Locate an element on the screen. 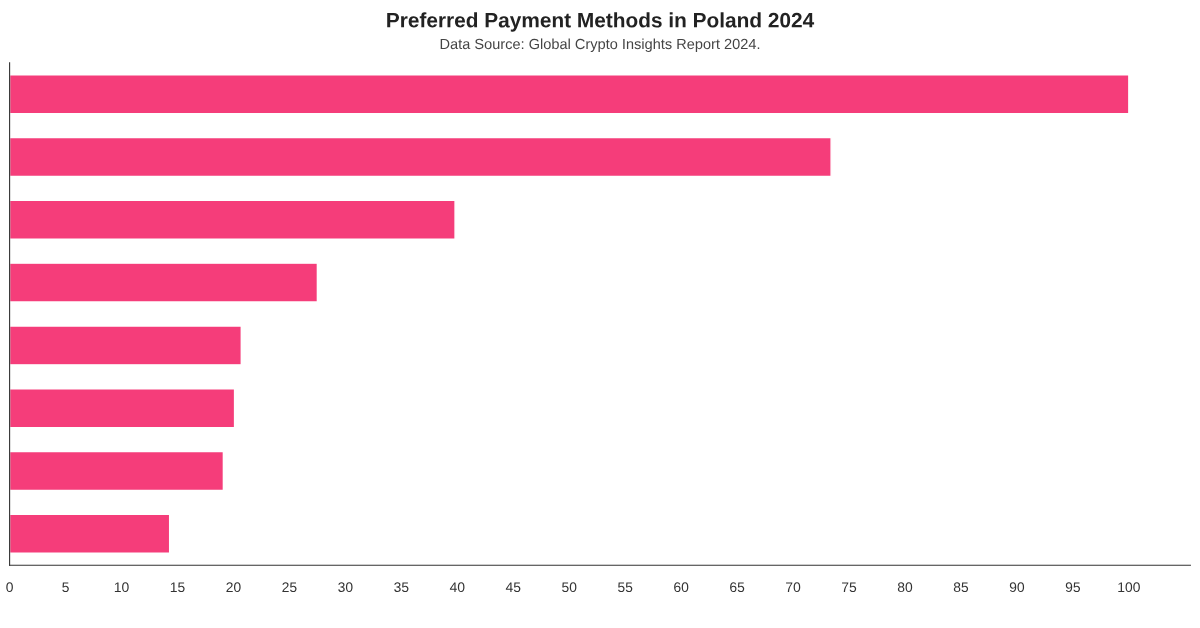 This screenshot has width=1200, height=628. x-tick-label: 90 is located at coordinates (1017, 587).